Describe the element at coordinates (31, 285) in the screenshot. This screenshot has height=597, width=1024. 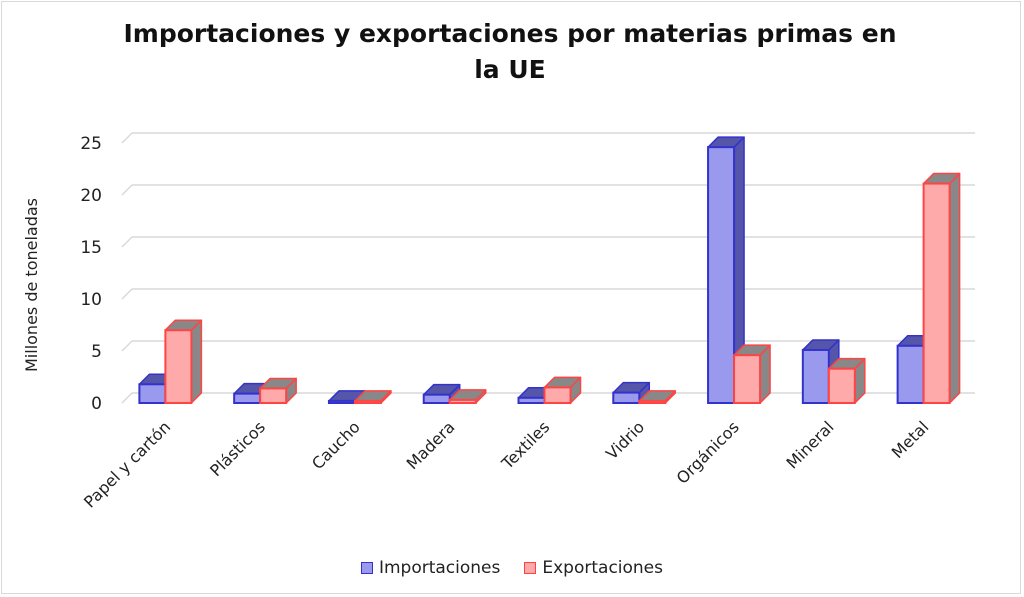
I see `y-axis-title: Millones de toneladas` at that location.